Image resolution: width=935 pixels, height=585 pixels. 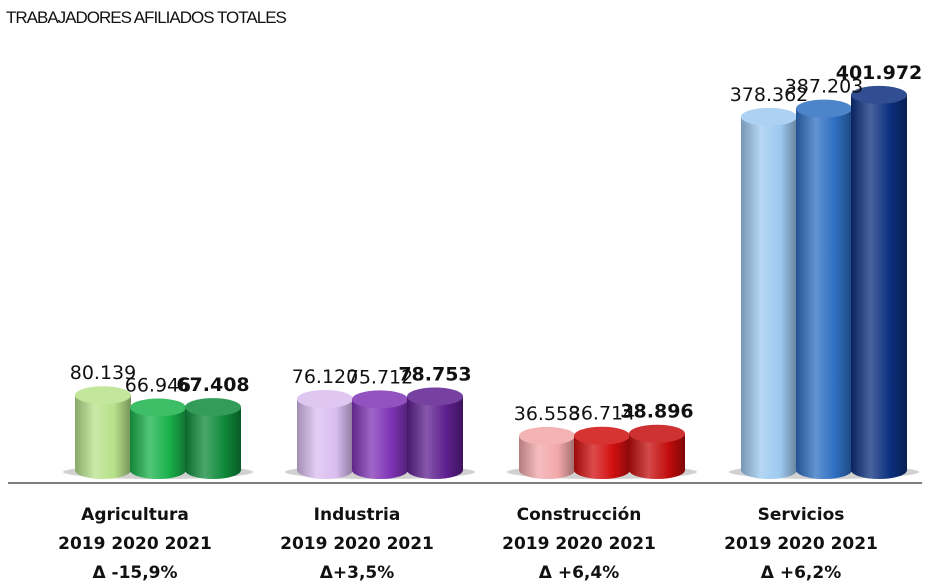 I want to click on change-label: Δ+3,5%, so click(x=357, y=573).